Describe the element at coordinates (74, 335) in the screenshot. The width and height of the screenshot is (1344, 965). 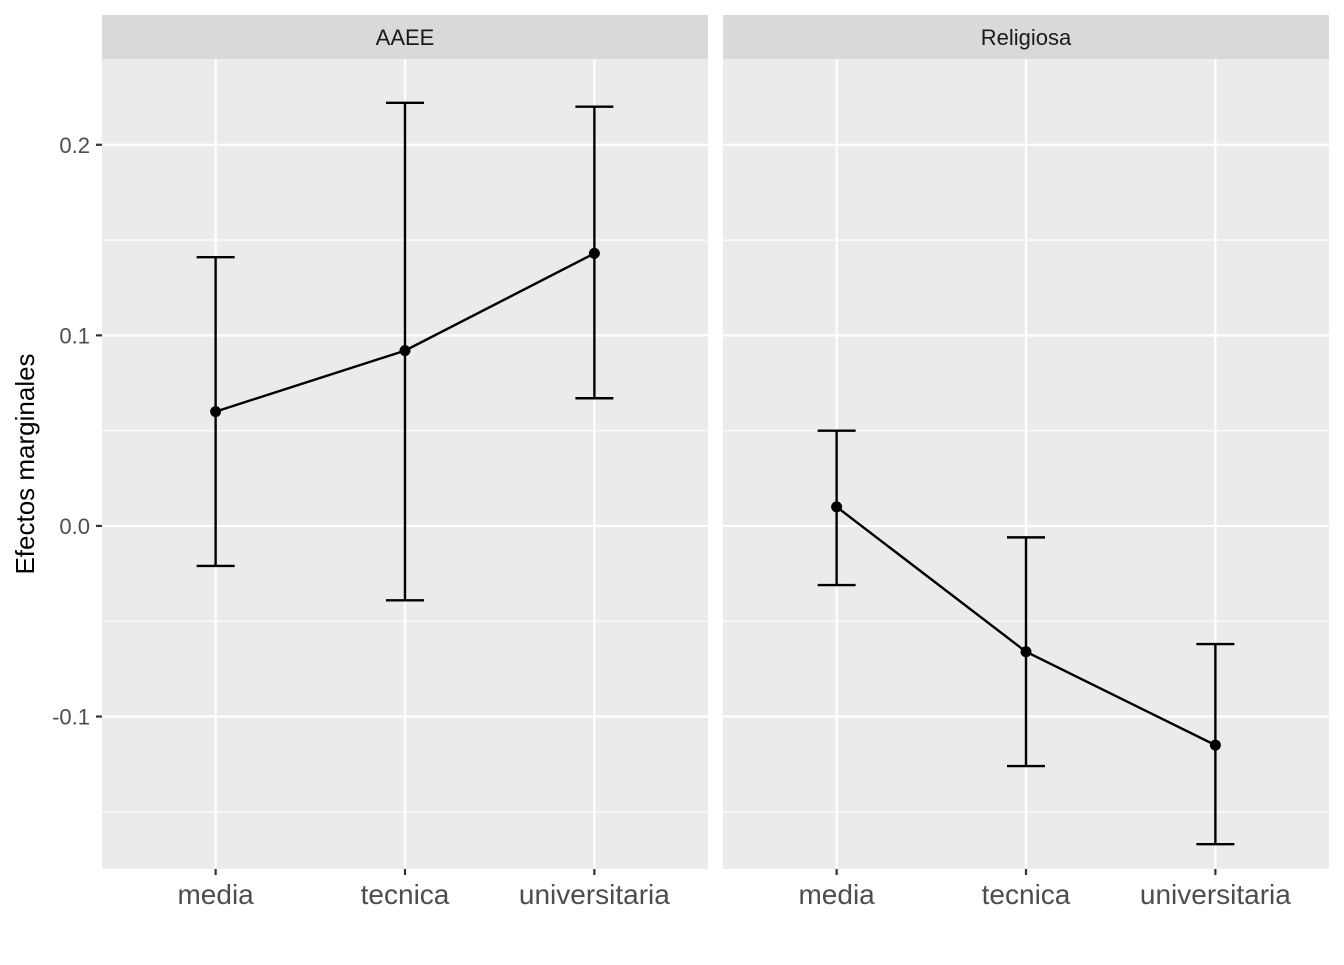
I see `y-tick-label: 0.1` at that location.